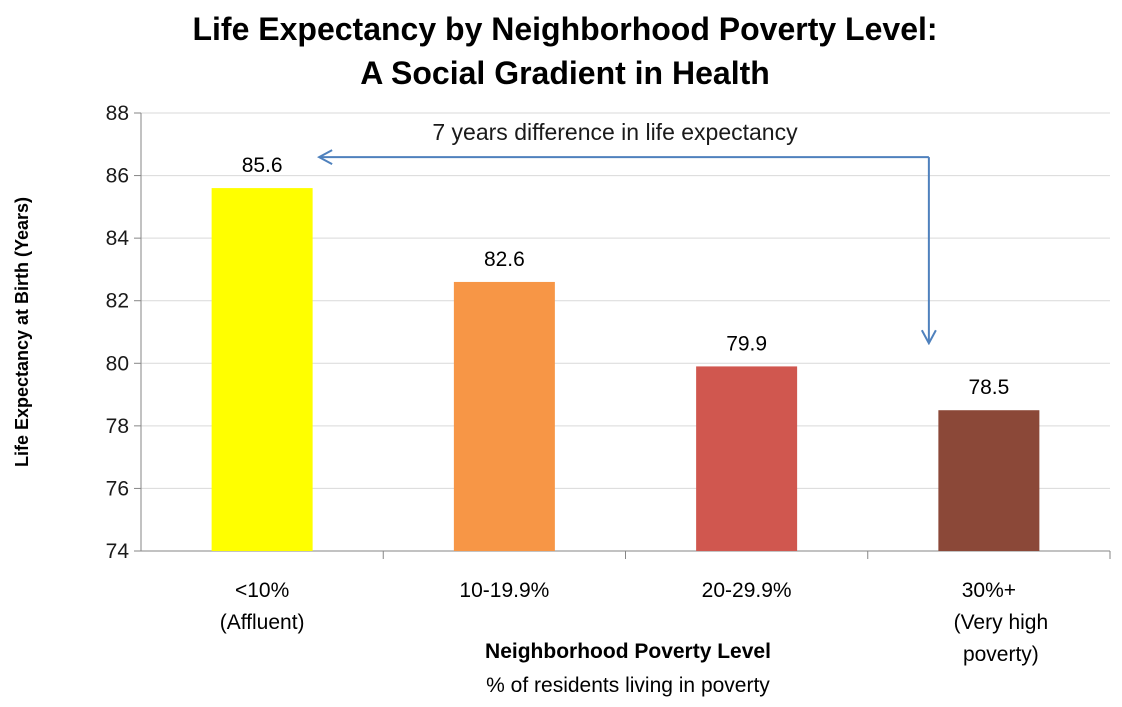 Image resolution: width=1122 pixels, height=707 pixels. Describe the element at coordinates (504, 590) in the screenshot. I see `category-label-2-line-1: 10-19.9%` at that location.